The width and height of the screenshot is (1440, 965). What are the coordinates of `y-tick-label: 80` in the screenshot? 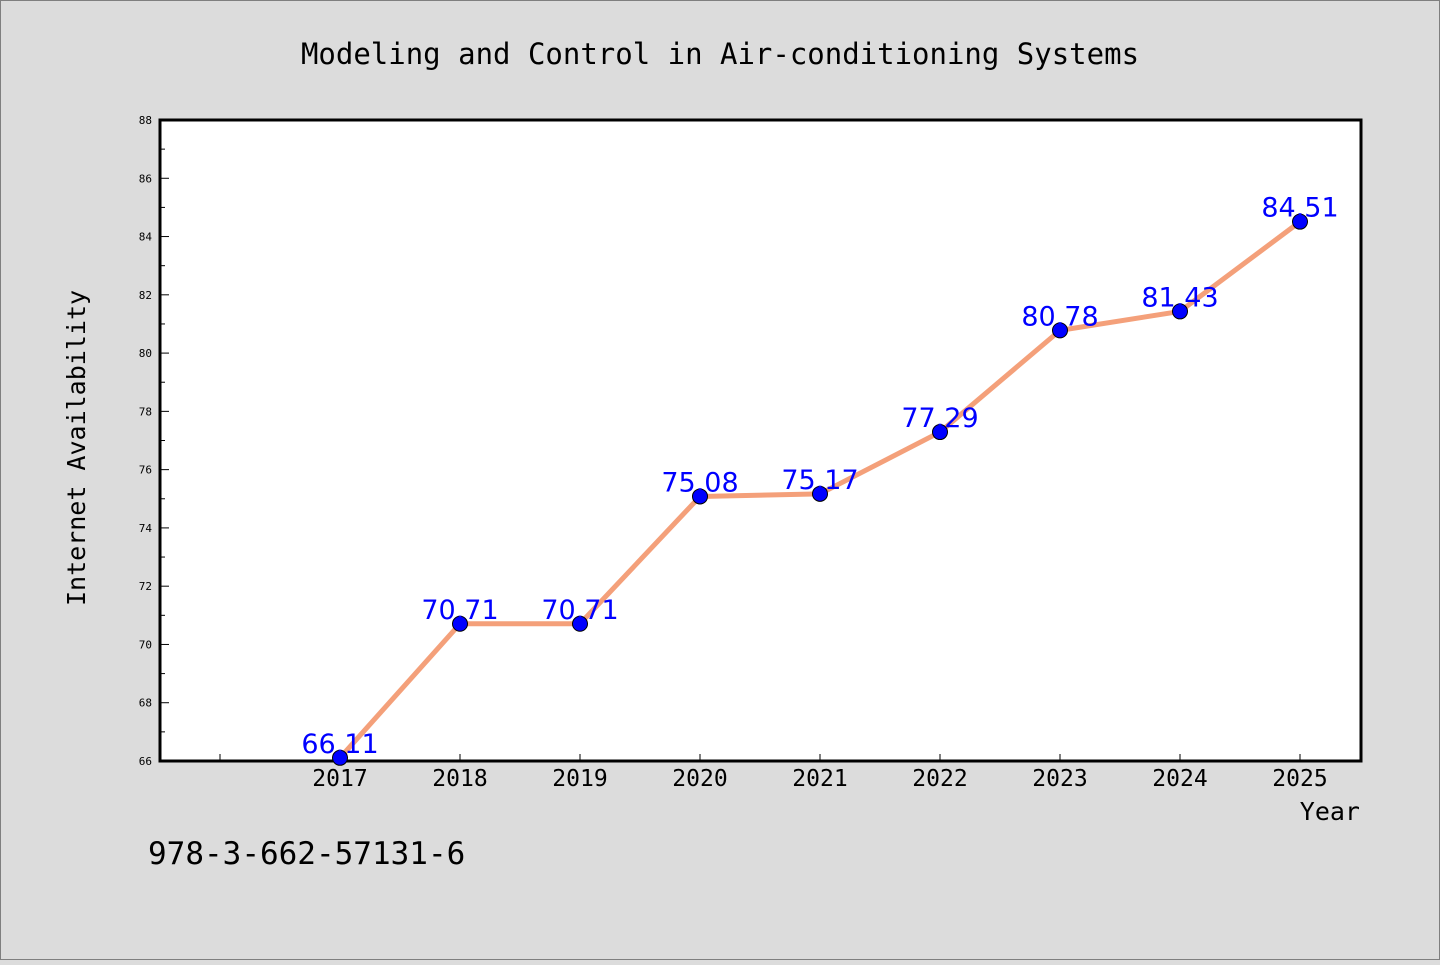 It's located at (145, 353).